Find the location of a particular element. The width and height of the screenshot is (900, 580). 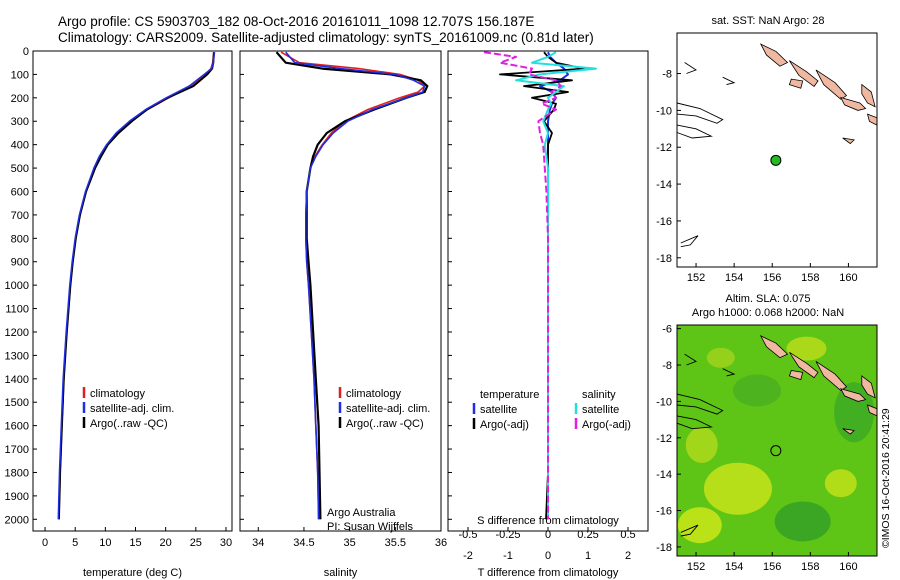

x2-tick-label: 0.25 is located at coordinates (587, 535).